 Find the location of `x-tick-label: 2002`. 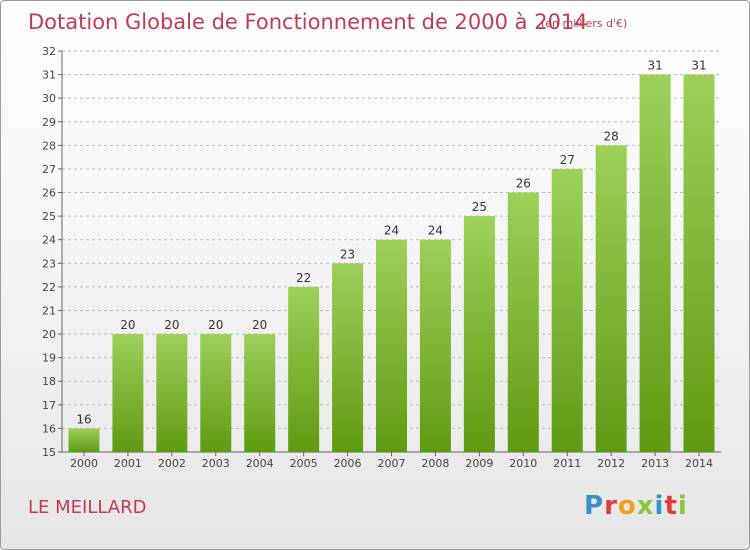

x-tick-label: 2002 is located at coordinates (172, 463).